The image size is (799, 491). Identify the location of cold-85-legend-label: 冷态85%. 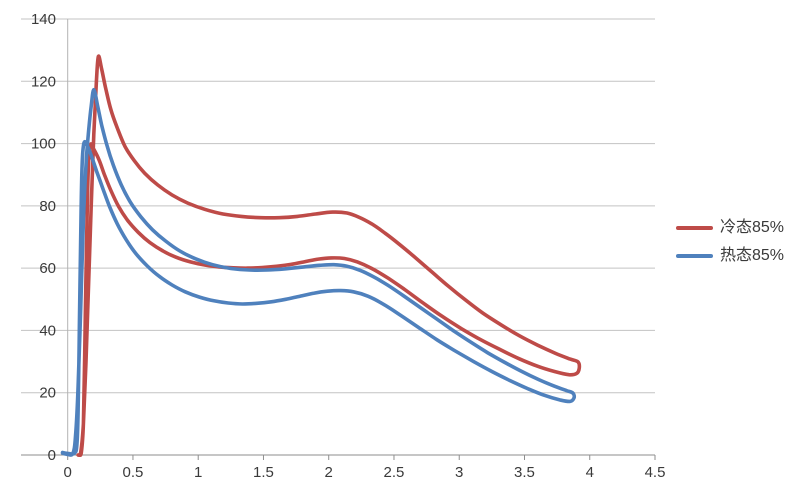
(752, 227).